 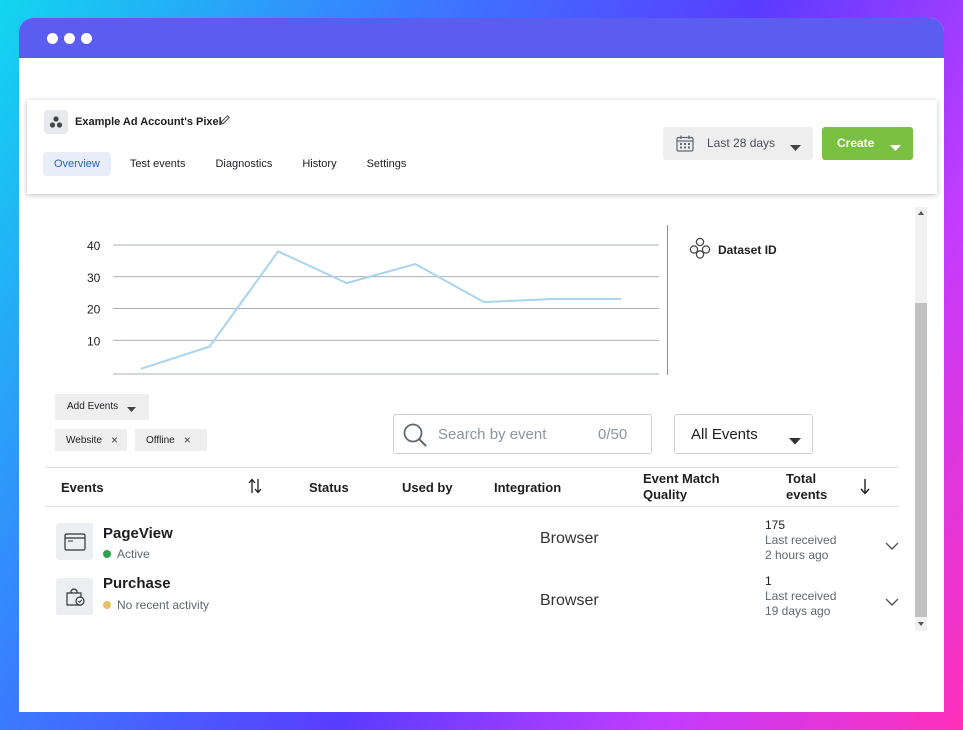 I want to click on col-event-match-quality-line1: Event Match, so click(x=681, y=478).